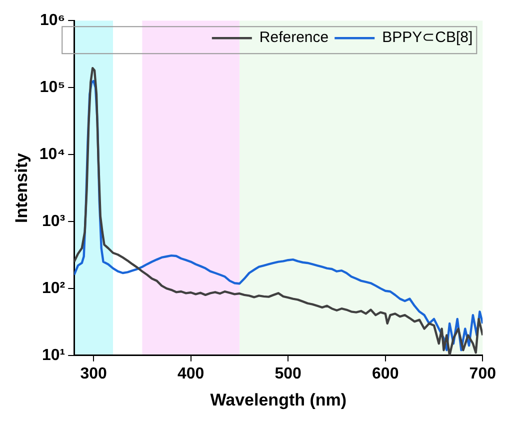 This screenshot has width=507, height=423. I want to click on legend-label: Reference, so click(294, 37).